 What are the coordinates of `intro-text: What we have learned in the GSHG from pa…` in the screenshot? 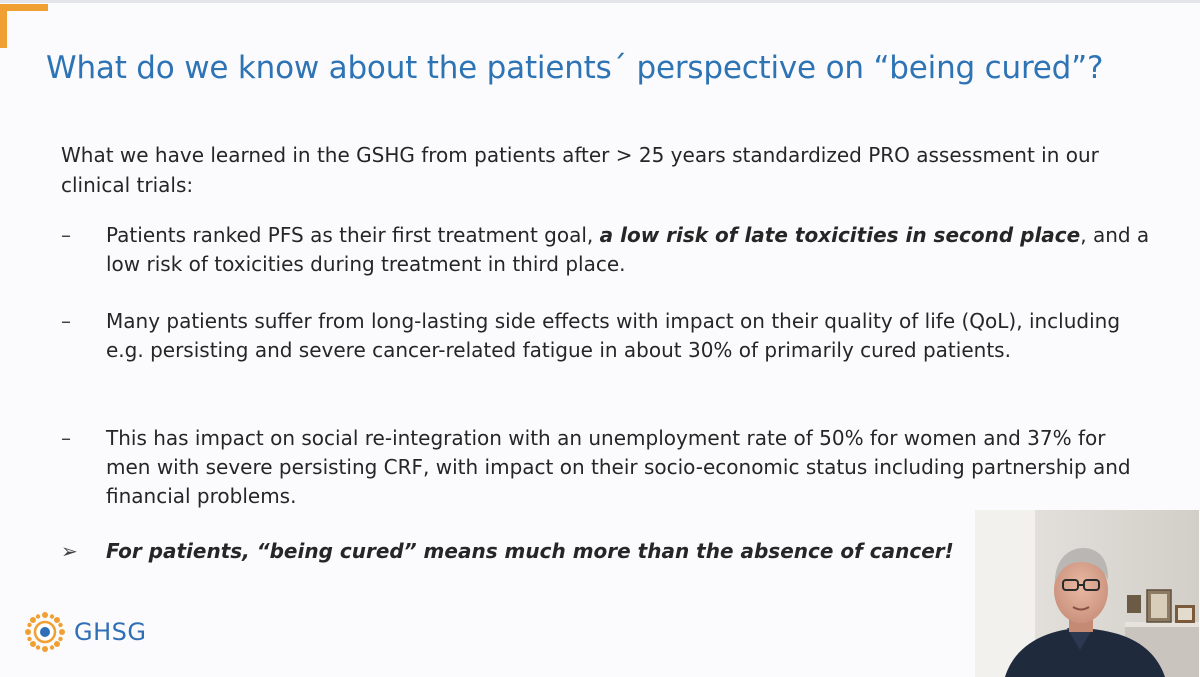 It's located at (580, 170).